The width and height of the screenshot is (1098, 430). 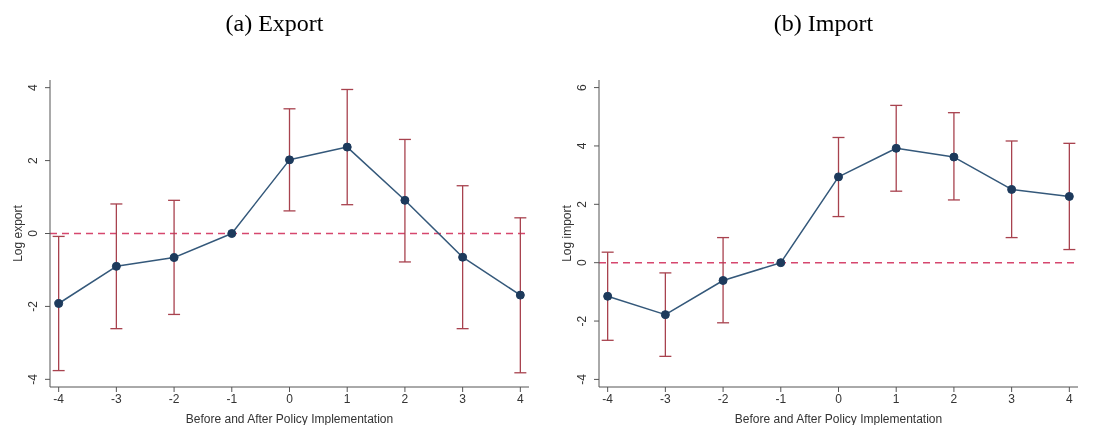 What do you see at coordinates (567, 233) in the screenshot?
I see `y-axis-title: Log import` at bounding box center [567, 233].